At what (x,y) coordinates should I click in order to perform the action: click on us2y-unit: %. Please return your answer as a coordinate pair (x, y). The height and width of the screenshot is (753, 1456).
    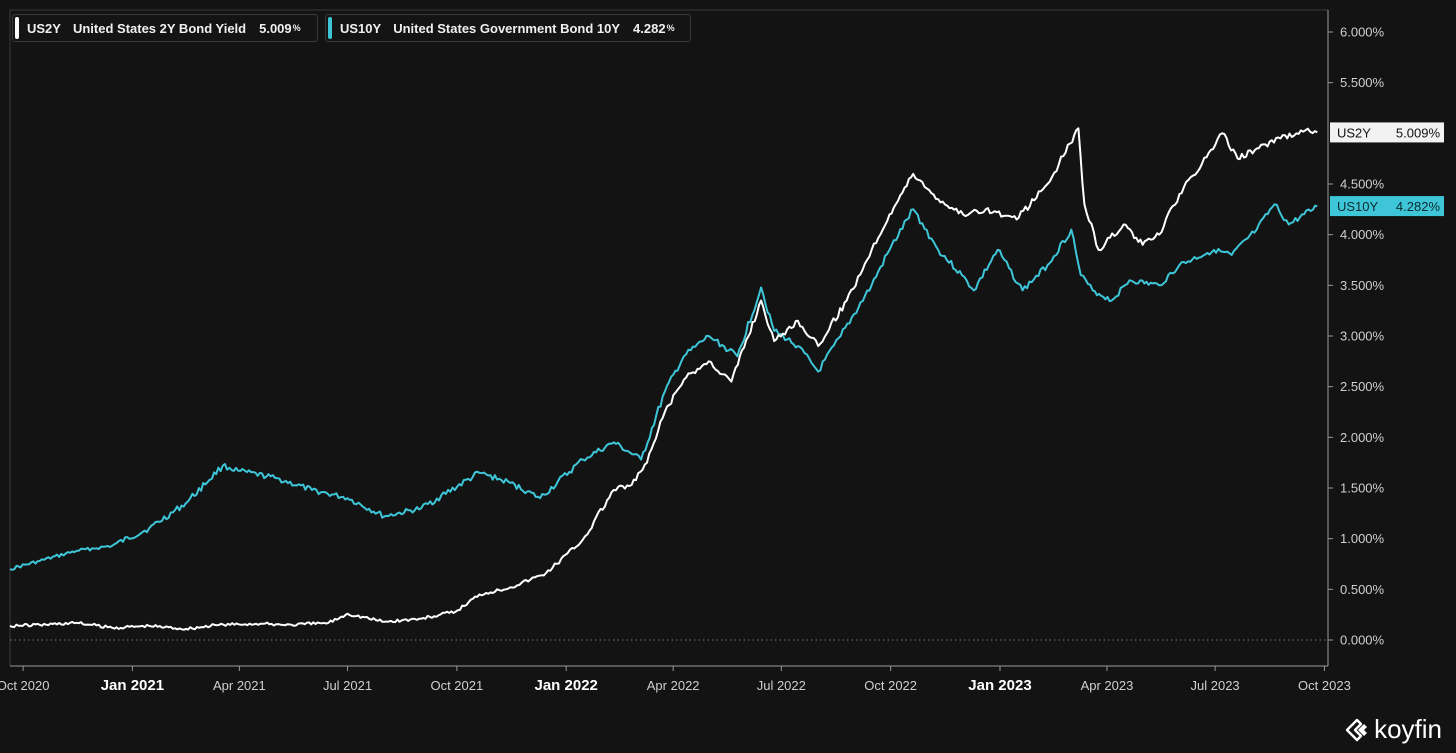
    Looking at the image, I should click on (296, 28).